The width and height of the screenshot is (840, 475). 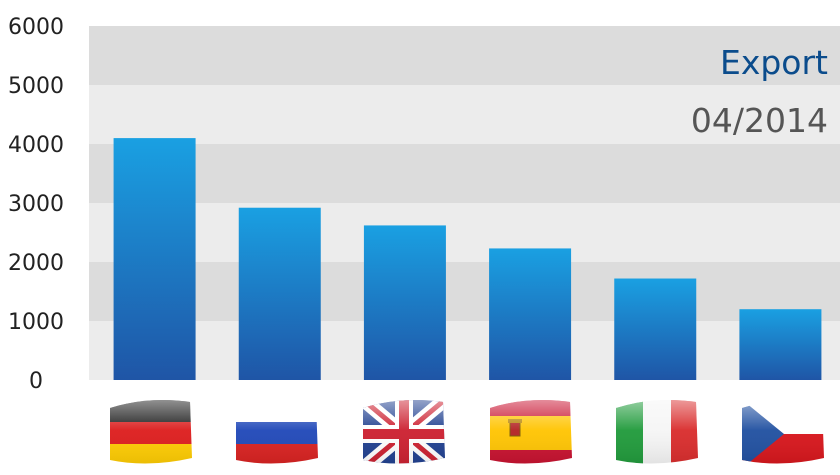 I want to click on flag-czech-icon, so click(x=783, y=432).